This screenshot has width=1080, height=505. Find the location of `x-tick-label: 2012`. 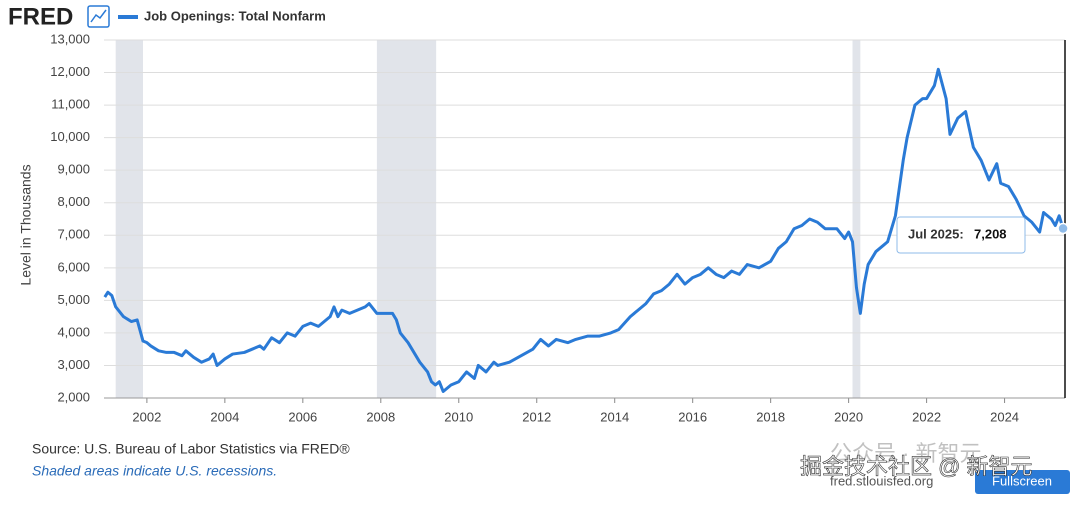

x-tick-label: 2012 is located at coordinates (536, 416).